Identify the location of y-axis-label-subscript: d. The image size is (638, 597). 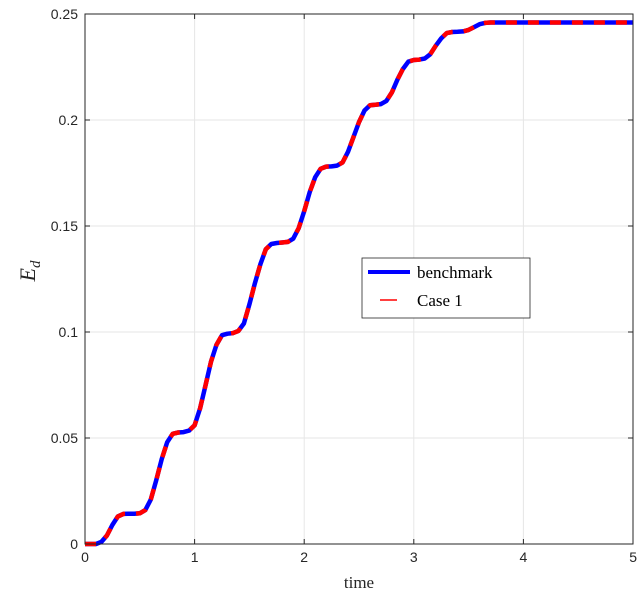
(36, 264).